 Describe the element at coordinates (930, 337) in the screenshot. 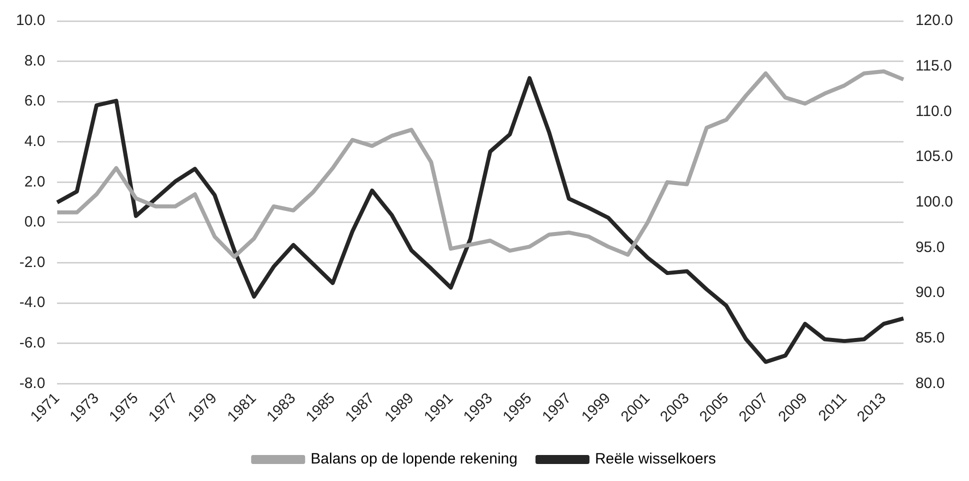

I see `y2-tick-label: 85.0` at that location.